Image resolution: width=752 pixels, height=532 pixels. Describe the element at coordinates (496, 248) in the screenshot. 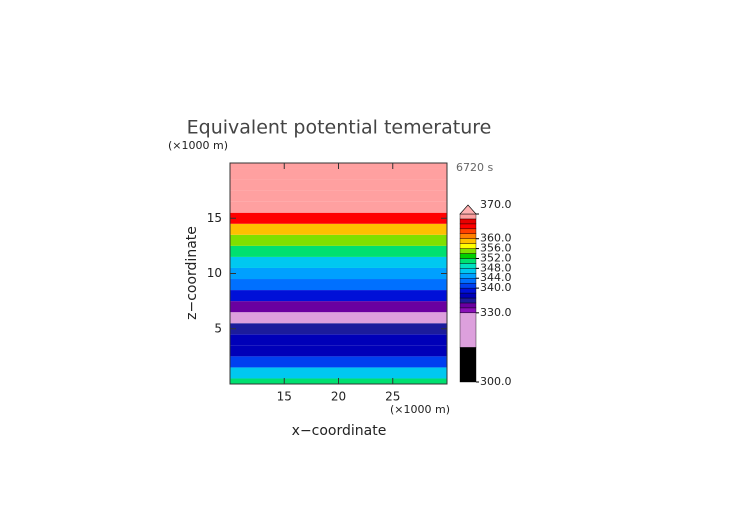

I see `colorbar-label: 356.0` at that location.